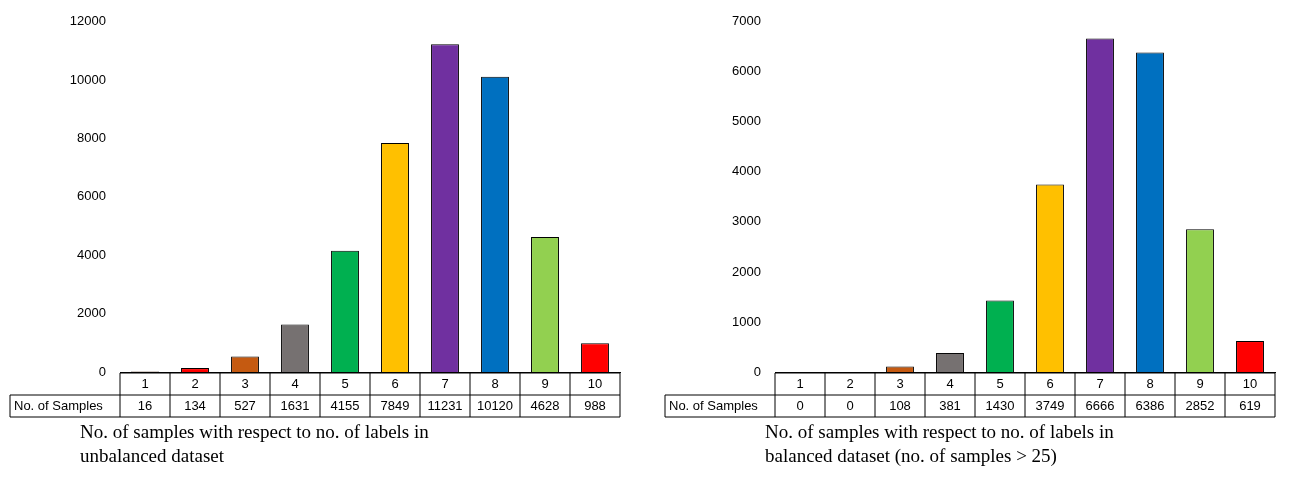 Image resolution: width=1310 pixels, height=486 pixels. What do you see at coordinates (1050, 405) in the screenshot?
I see `data-label: 3749` at bounding box center [1050, 405].